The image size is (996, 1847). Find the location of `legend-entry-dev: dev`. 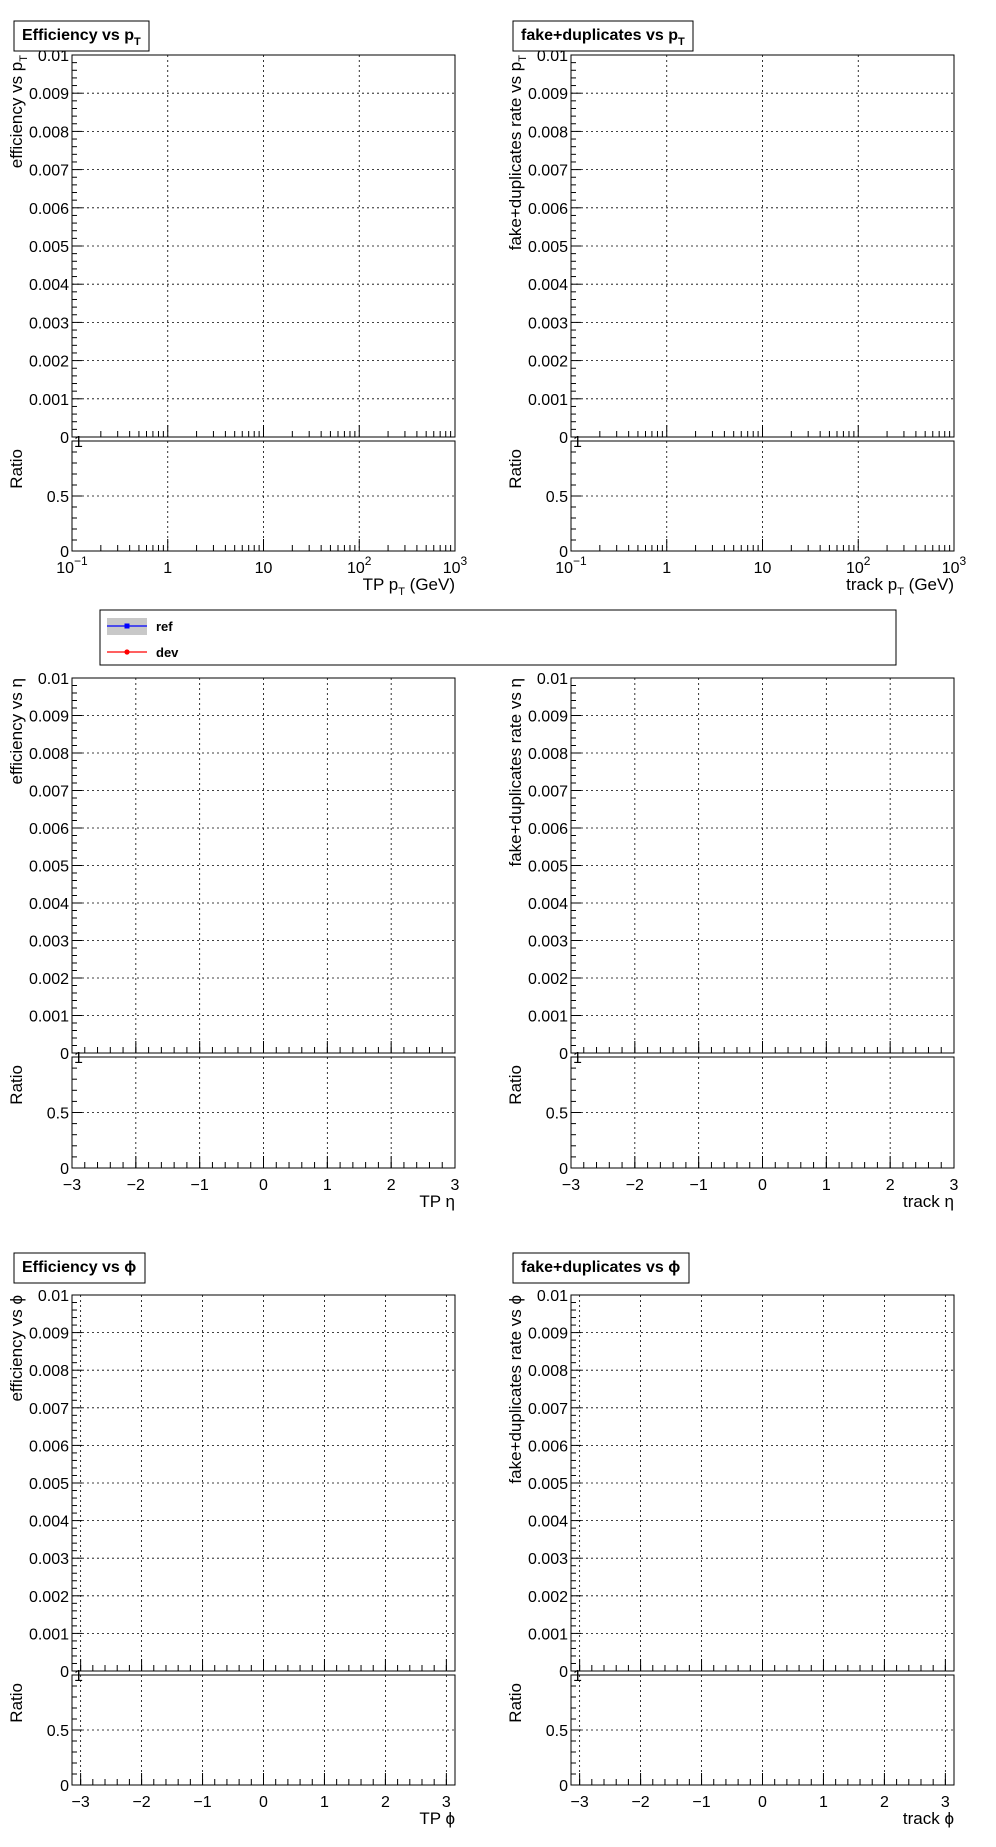

legend-entry-dev: dev is located at coordinates (143, 652).